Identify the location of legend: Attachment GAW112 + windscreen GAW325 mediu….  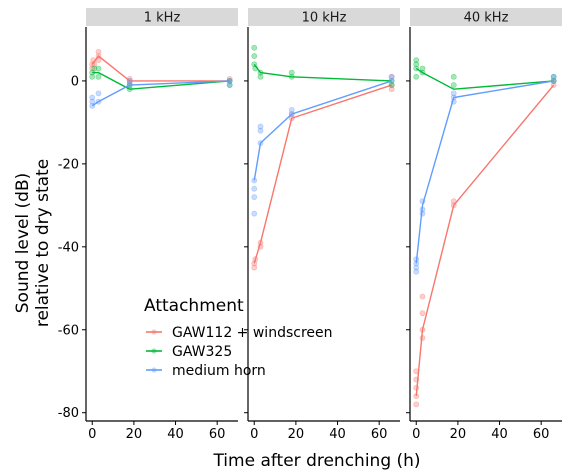
(238, 337).